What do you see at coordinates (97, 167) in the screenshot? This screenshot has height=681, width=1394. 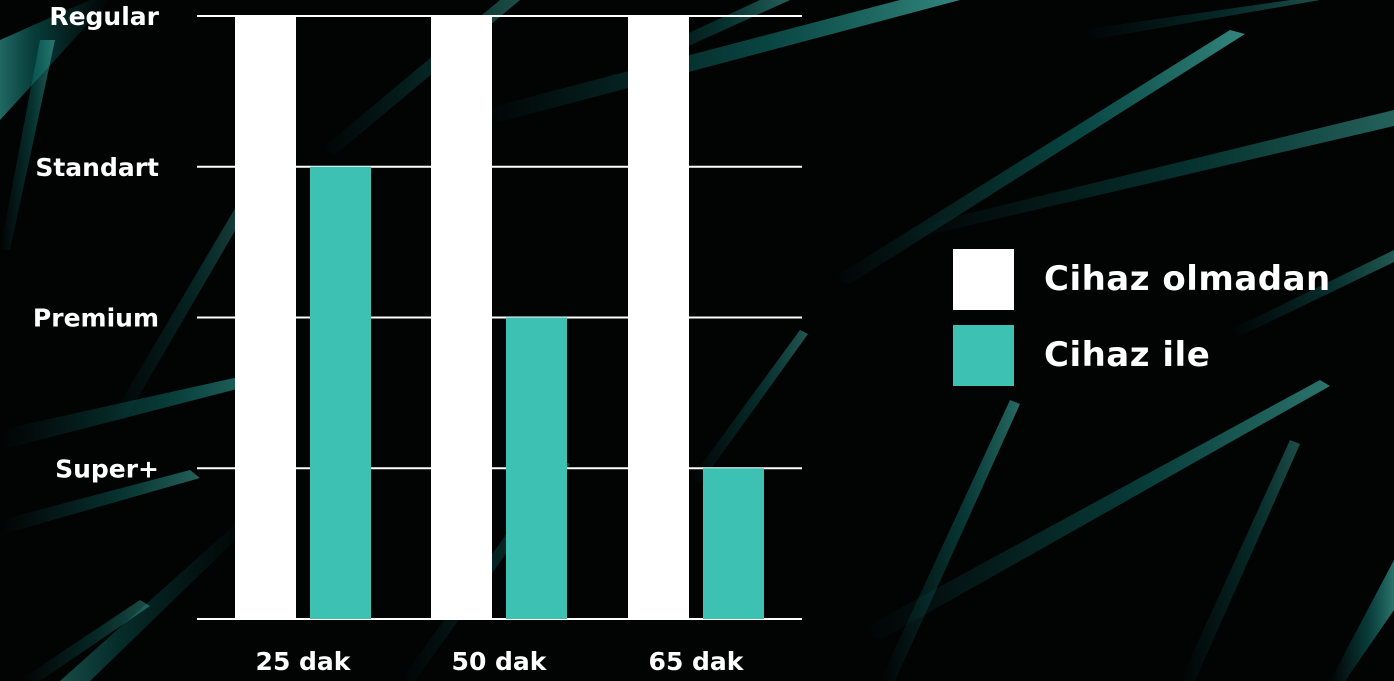 I see `y-tick-label: Standart` at bounding box center [97, 167].